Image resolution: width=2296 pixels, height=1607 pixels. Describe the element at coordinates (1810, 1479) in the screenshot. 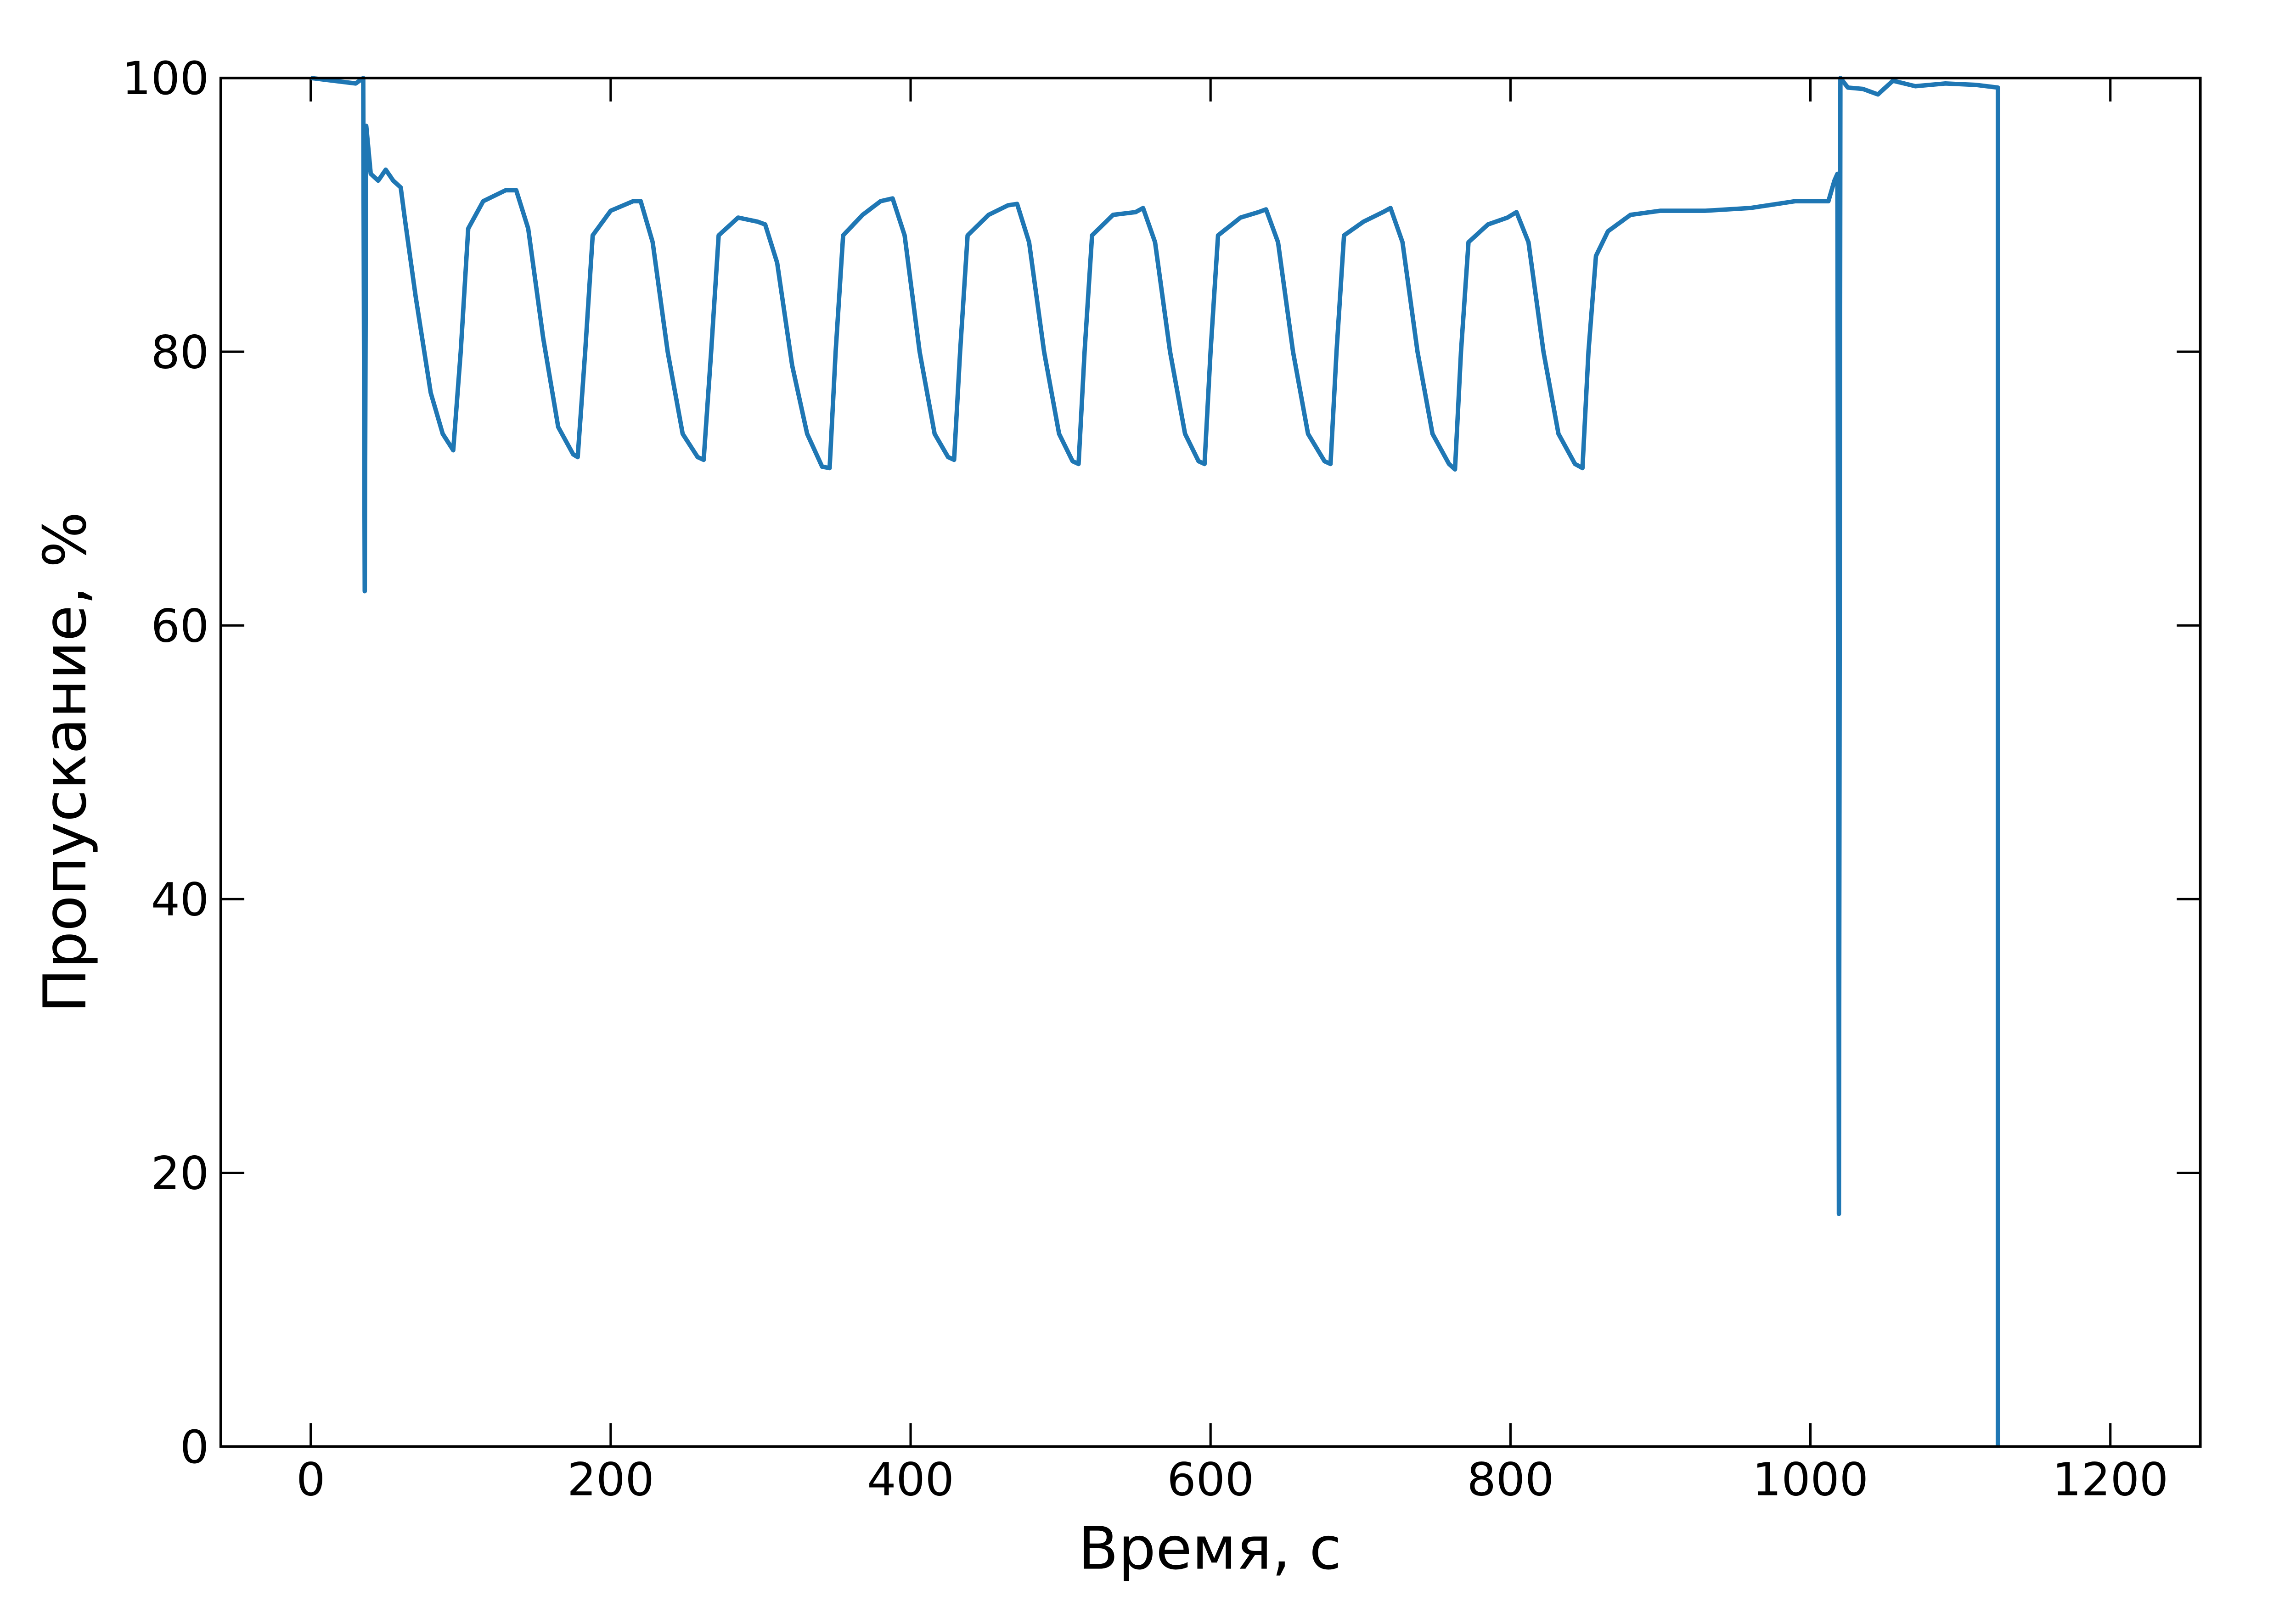

I see `x-tick-label: 1000` at that location.